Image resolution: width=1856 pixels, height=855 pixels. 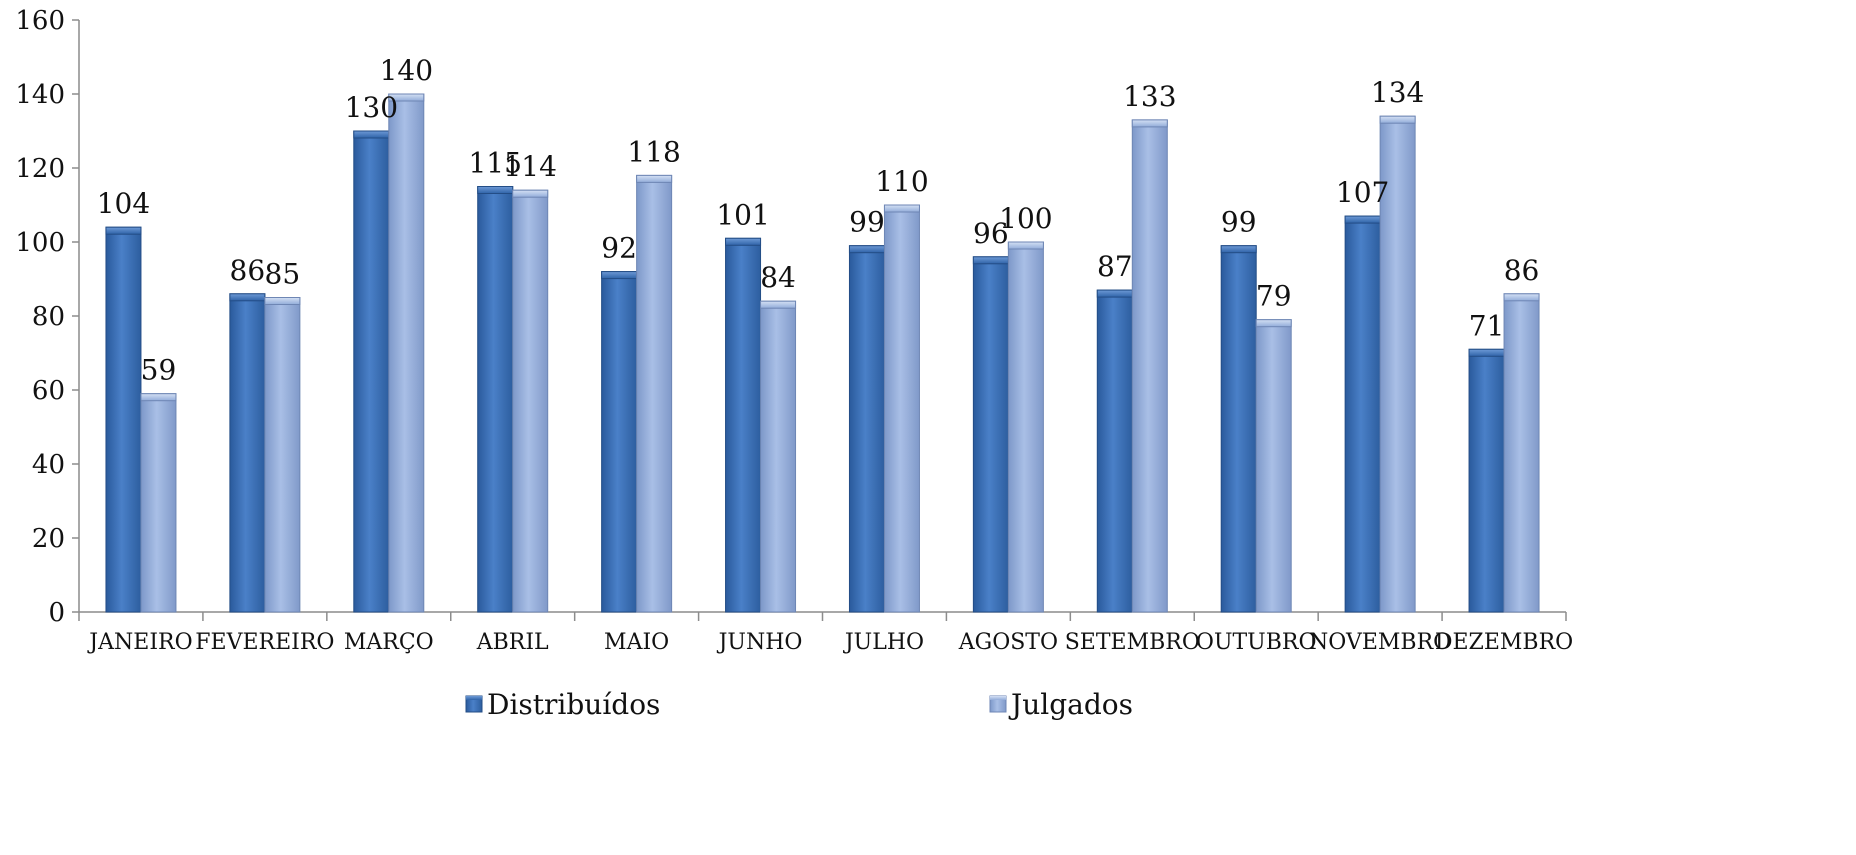 What do you see at coordinates (48, 465) in the screenshot?
I see `y-tick-label: 40` at bounding box center [48, 465].